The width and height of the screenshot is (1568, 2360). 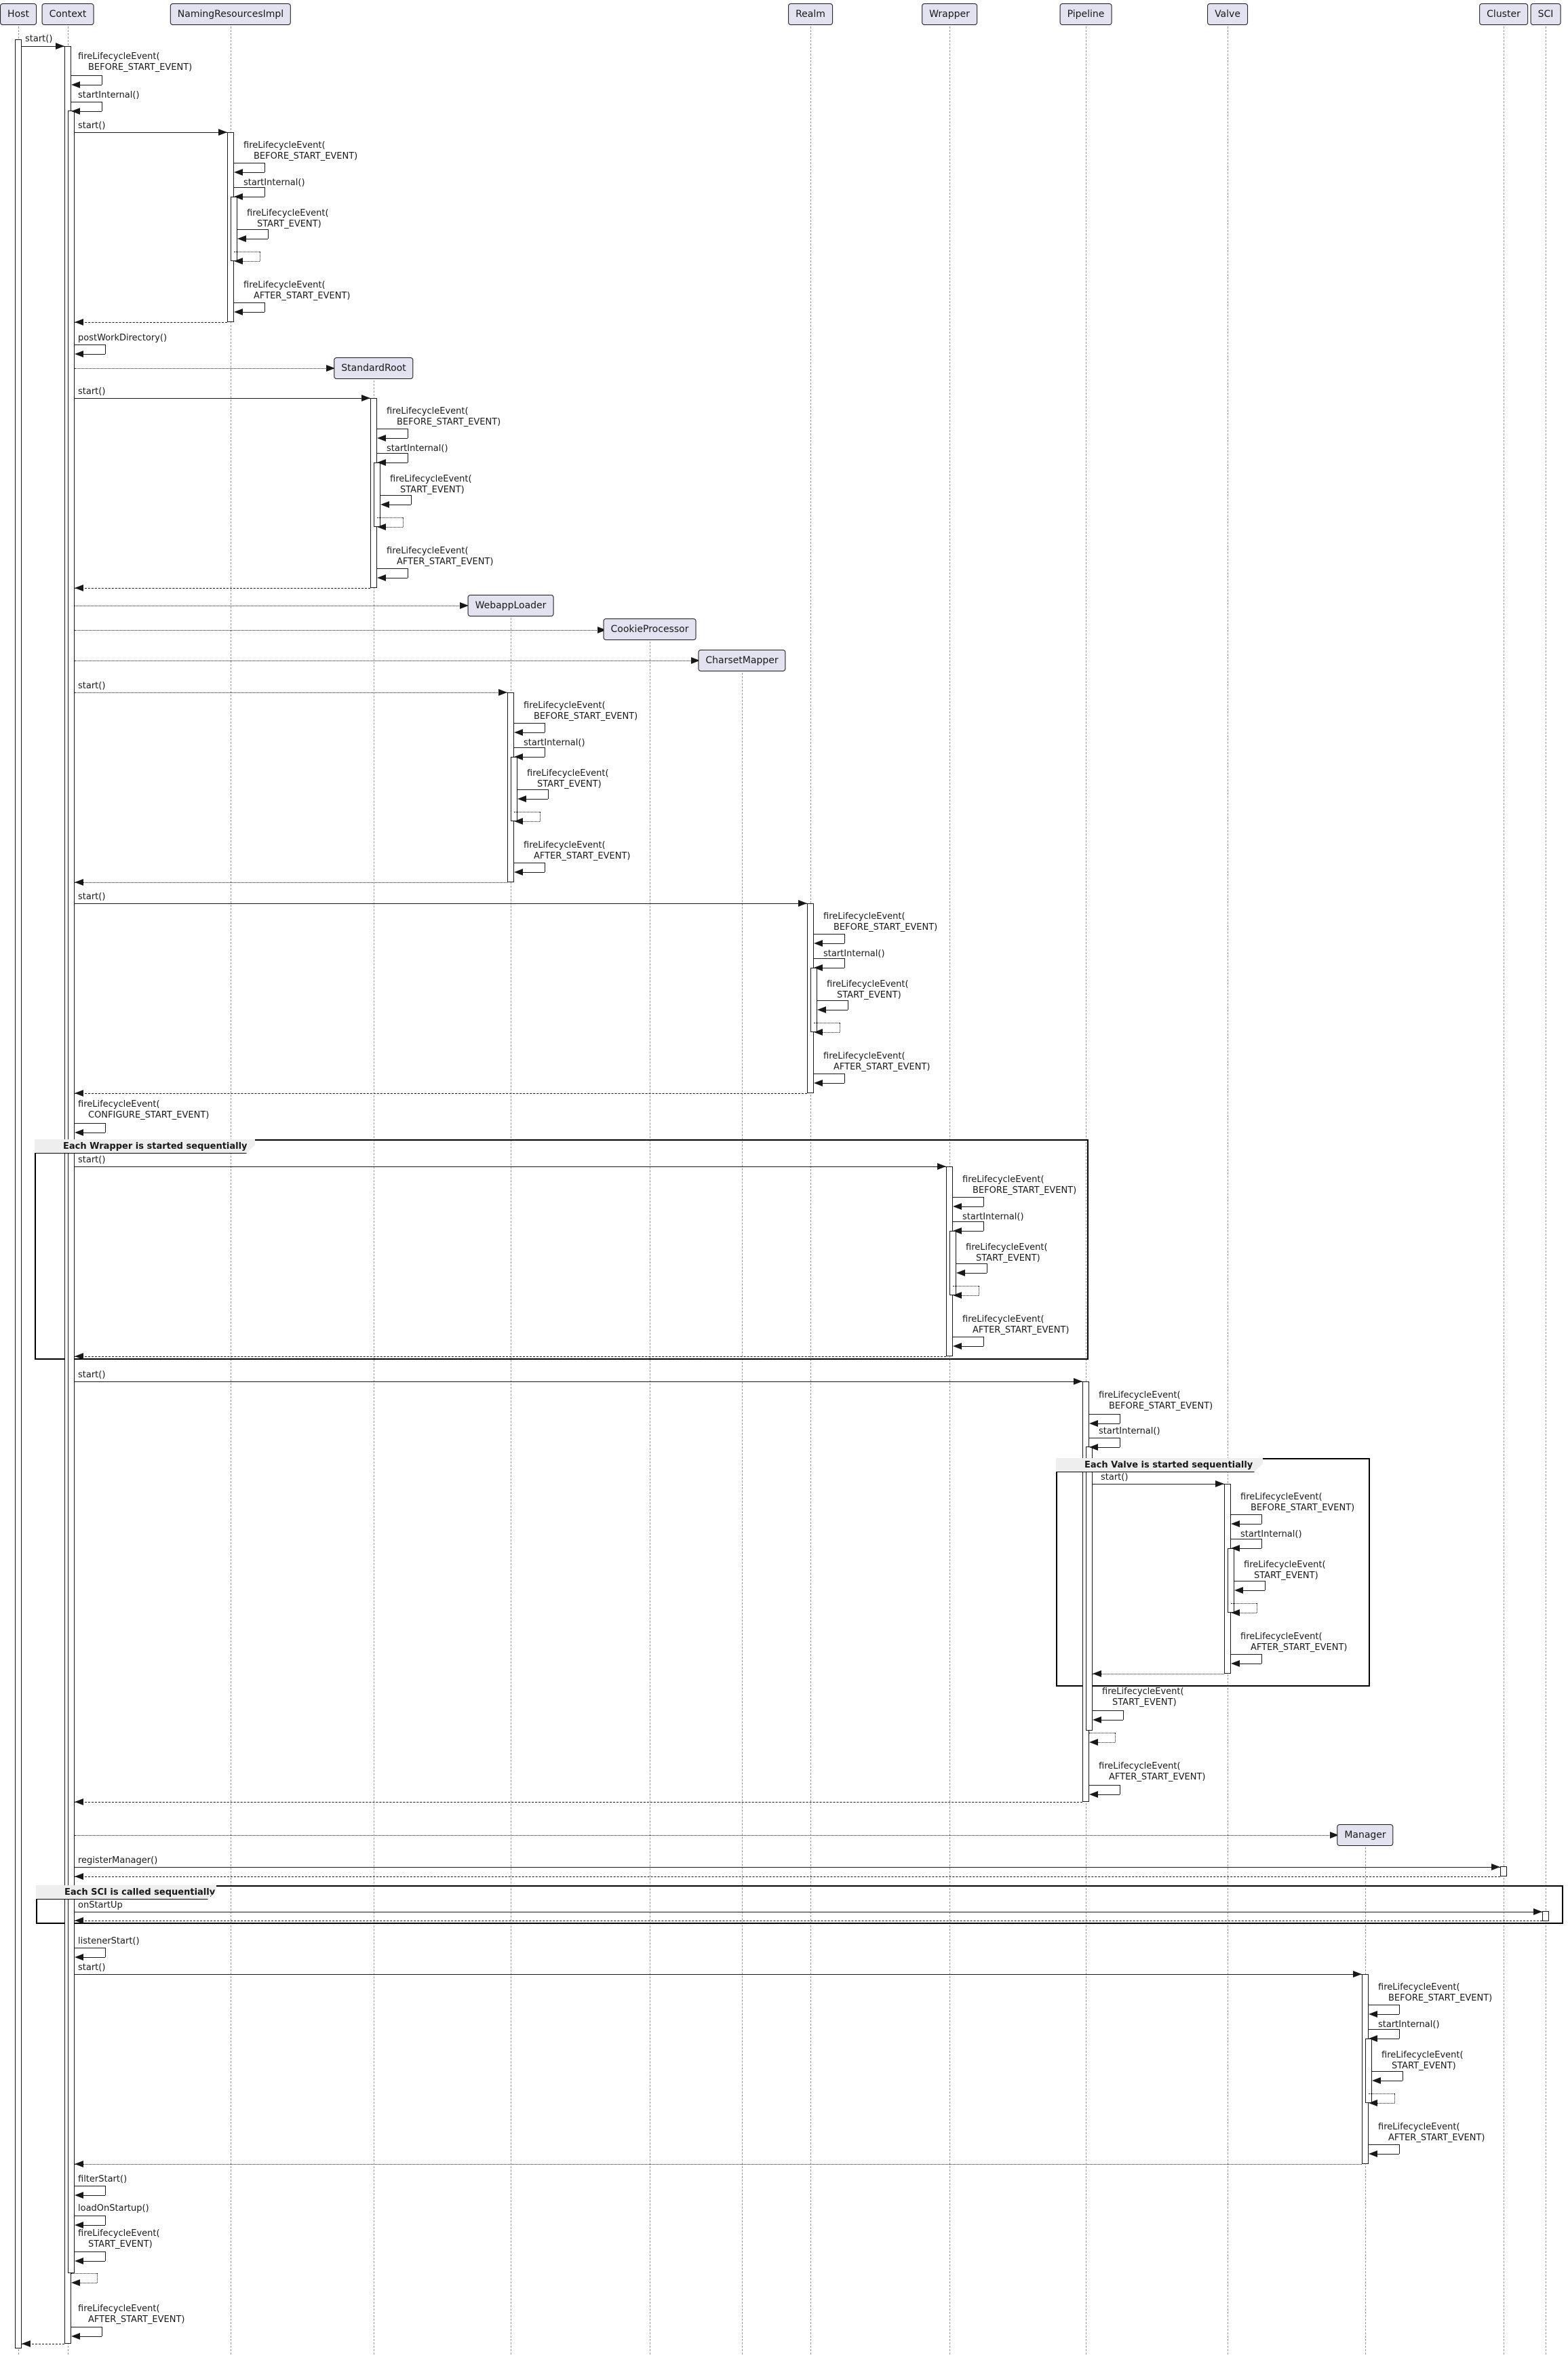 What do you see at coordinates (103, 2179) in the screenshot?
I see `message-label-line: filterStart()` at bounding box center [103, 2179].